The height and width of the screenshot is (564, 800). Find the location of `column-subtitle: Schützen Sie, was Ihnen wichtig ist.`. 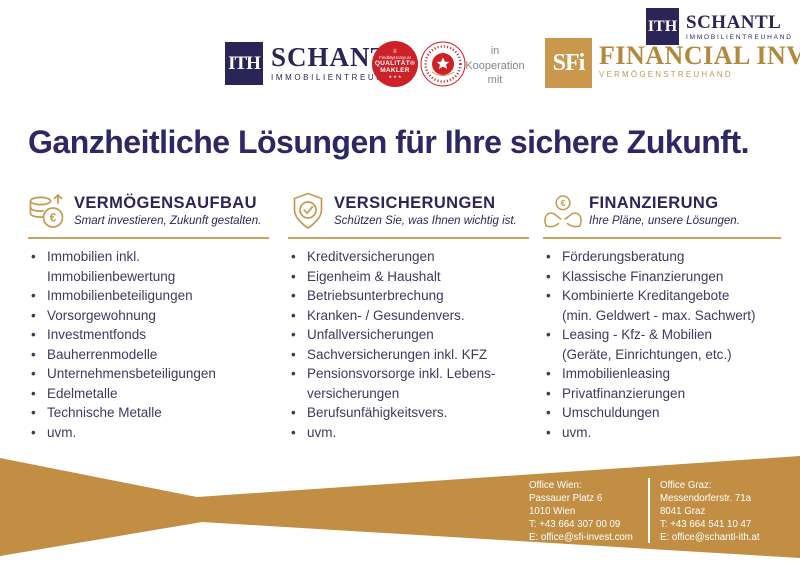

column-subtitle: Schützen Sie, was Ihnen wichtig ist. is located at coordinates (425, 221).